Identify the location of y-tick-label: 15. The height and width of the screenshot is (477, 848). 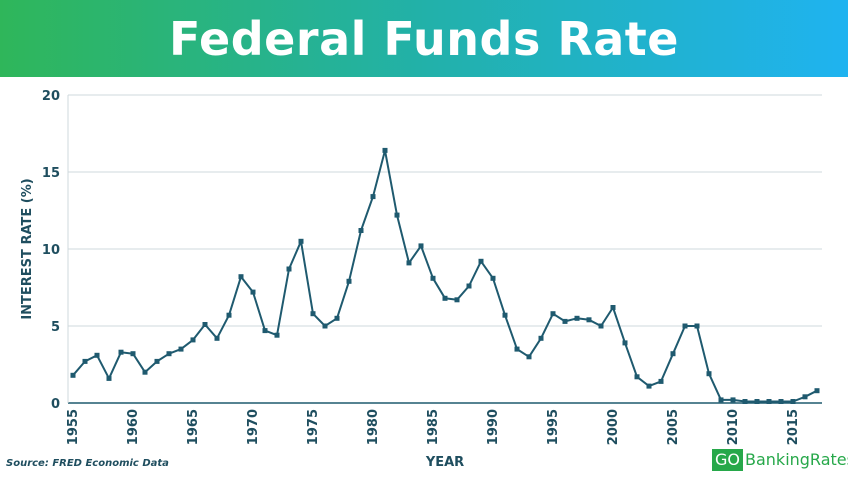
(51, 173).